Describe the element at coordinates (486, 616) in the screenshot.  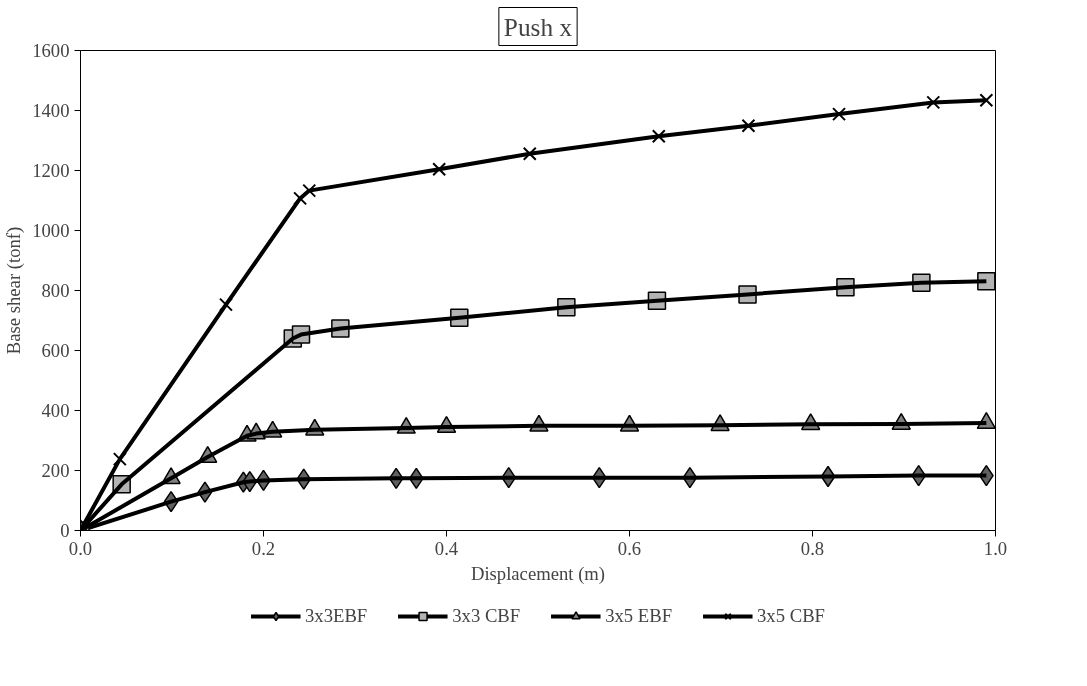
I see `legend-label: 3x3 CBF` at that location.